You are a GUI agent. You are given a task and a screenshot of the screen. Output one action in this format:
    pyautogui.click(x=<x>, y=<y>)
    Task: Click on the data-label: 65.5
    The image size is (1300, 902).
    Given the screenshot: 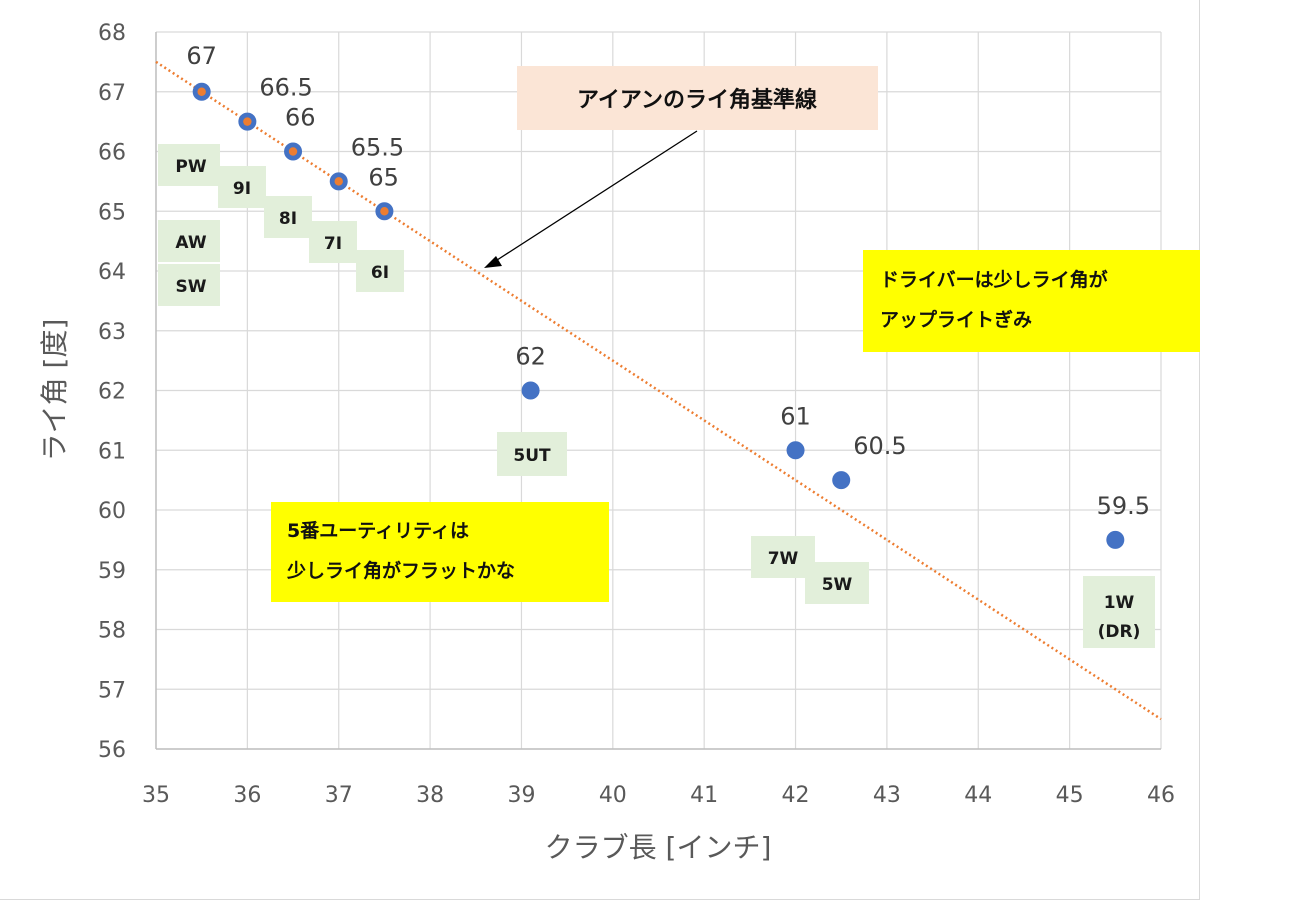 What is the action you would take?
    pyautogui.click(x=377, y=147)
    